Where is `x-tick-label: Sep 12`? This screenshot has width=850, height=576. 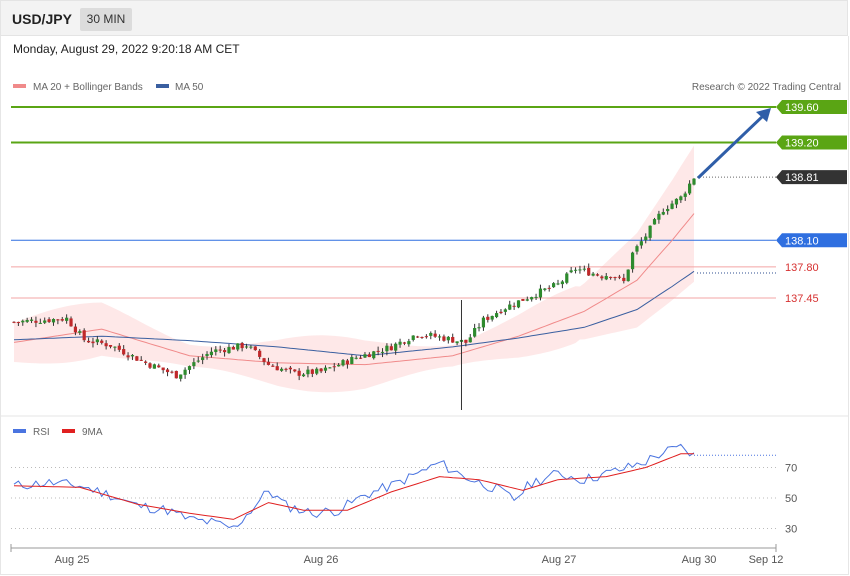 x-tick-label: Sep 12 is located at coordinates (766, 560).